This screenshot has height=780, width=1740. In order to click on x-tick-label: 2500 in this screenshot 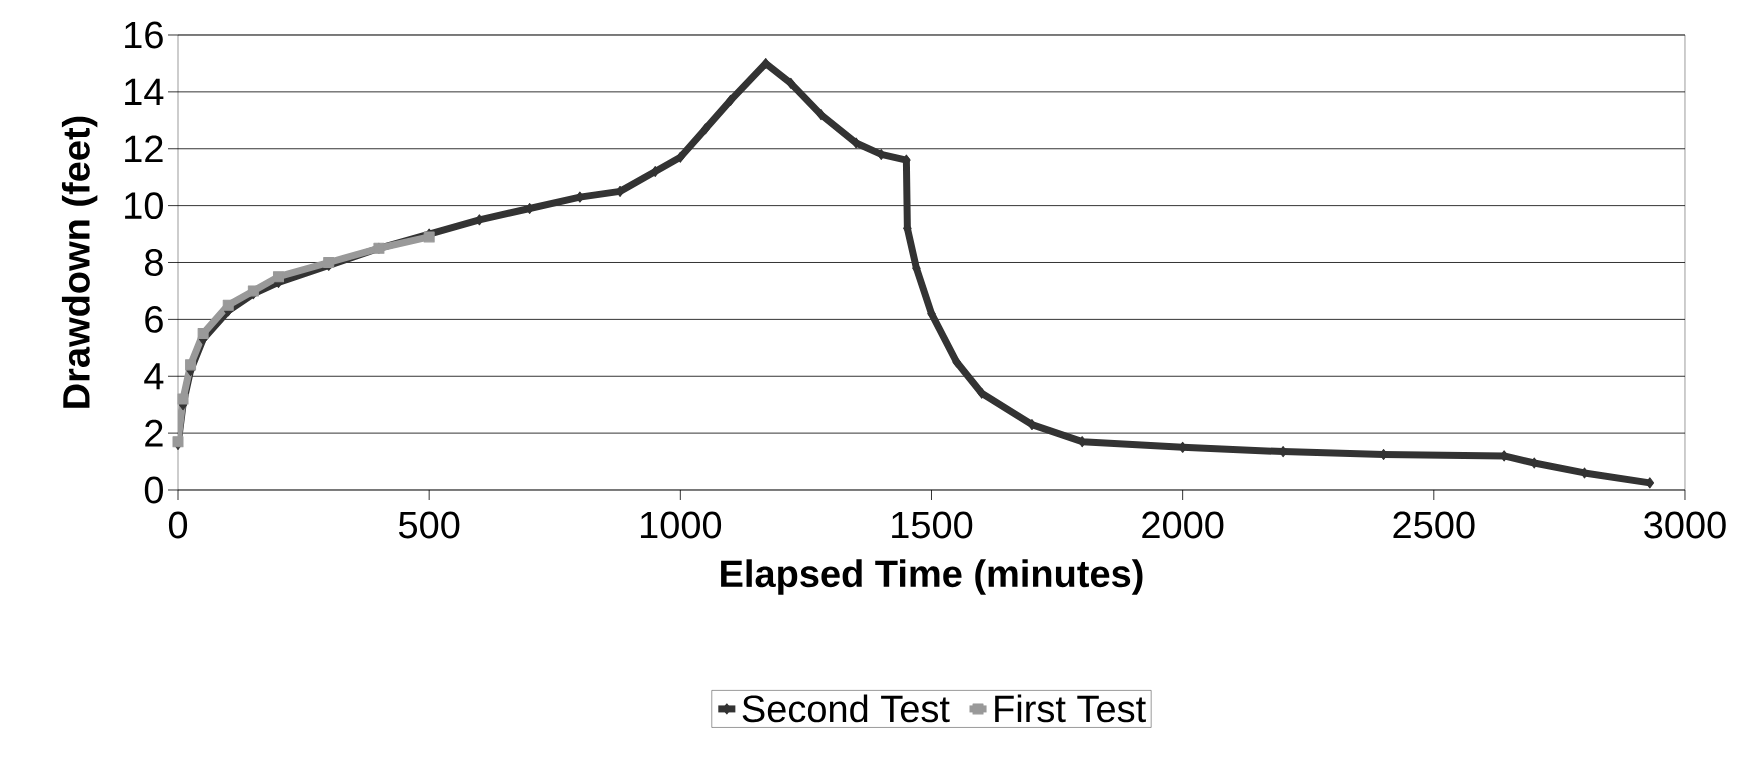, I will do `click(1434, 525)`.